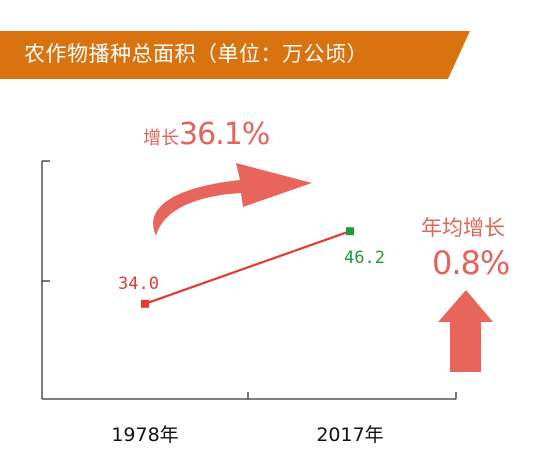 Image resolution: width=550 pixels, height=466 pixels. What do you see at coordinates (349, 435) in the screenshot?
I see `x-tick-label: 2017年` at bounding box center [349, 435].